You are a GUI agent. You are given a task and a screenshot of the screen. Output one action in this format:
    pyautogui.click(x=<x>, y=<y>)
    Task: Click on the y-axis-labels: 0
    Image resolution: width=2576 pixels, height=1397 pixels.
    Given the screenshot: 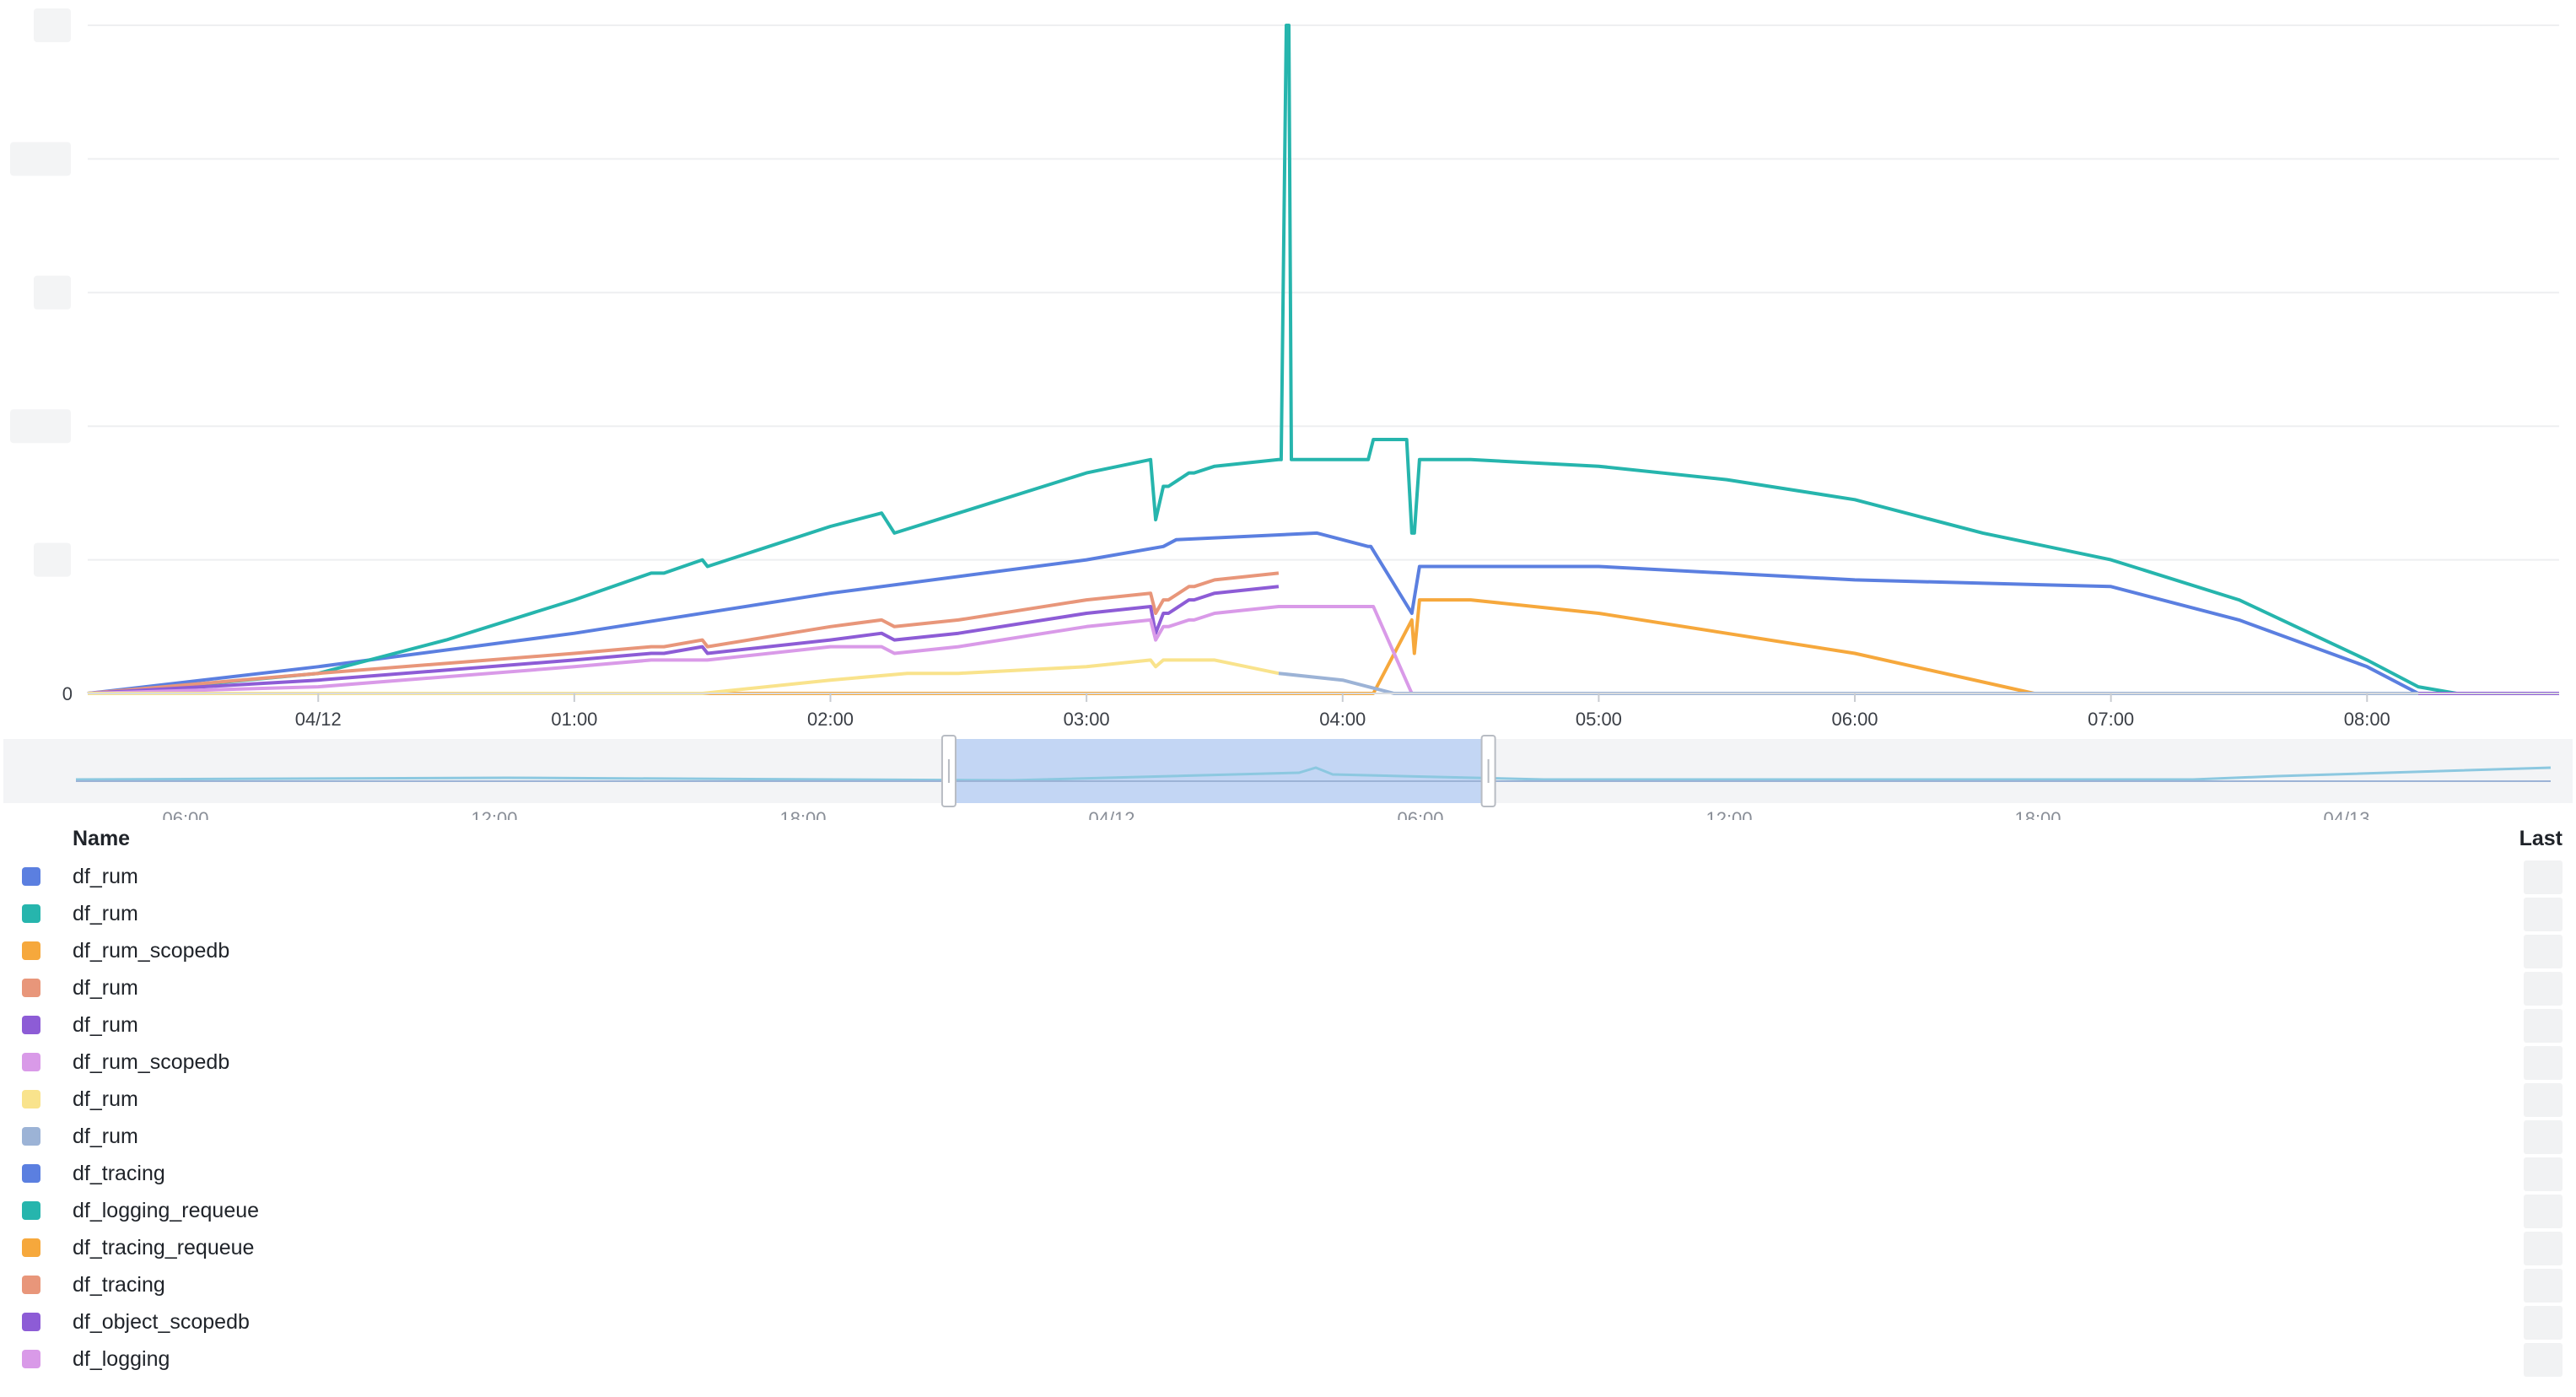 What is the action you would take?
    pyautogui.click(x=41, y=356)
    